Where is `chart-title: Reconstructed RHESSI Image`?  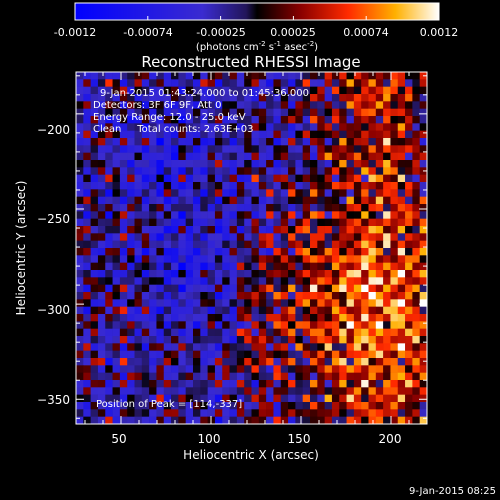
chart-title: Reconstructed RHESSI Image is located at coordinates (250, 62).